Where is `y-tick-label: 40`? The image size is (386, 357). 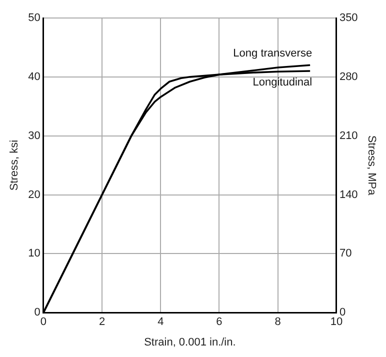
y-tick-label: 40 is located at coordinates (34, 76).